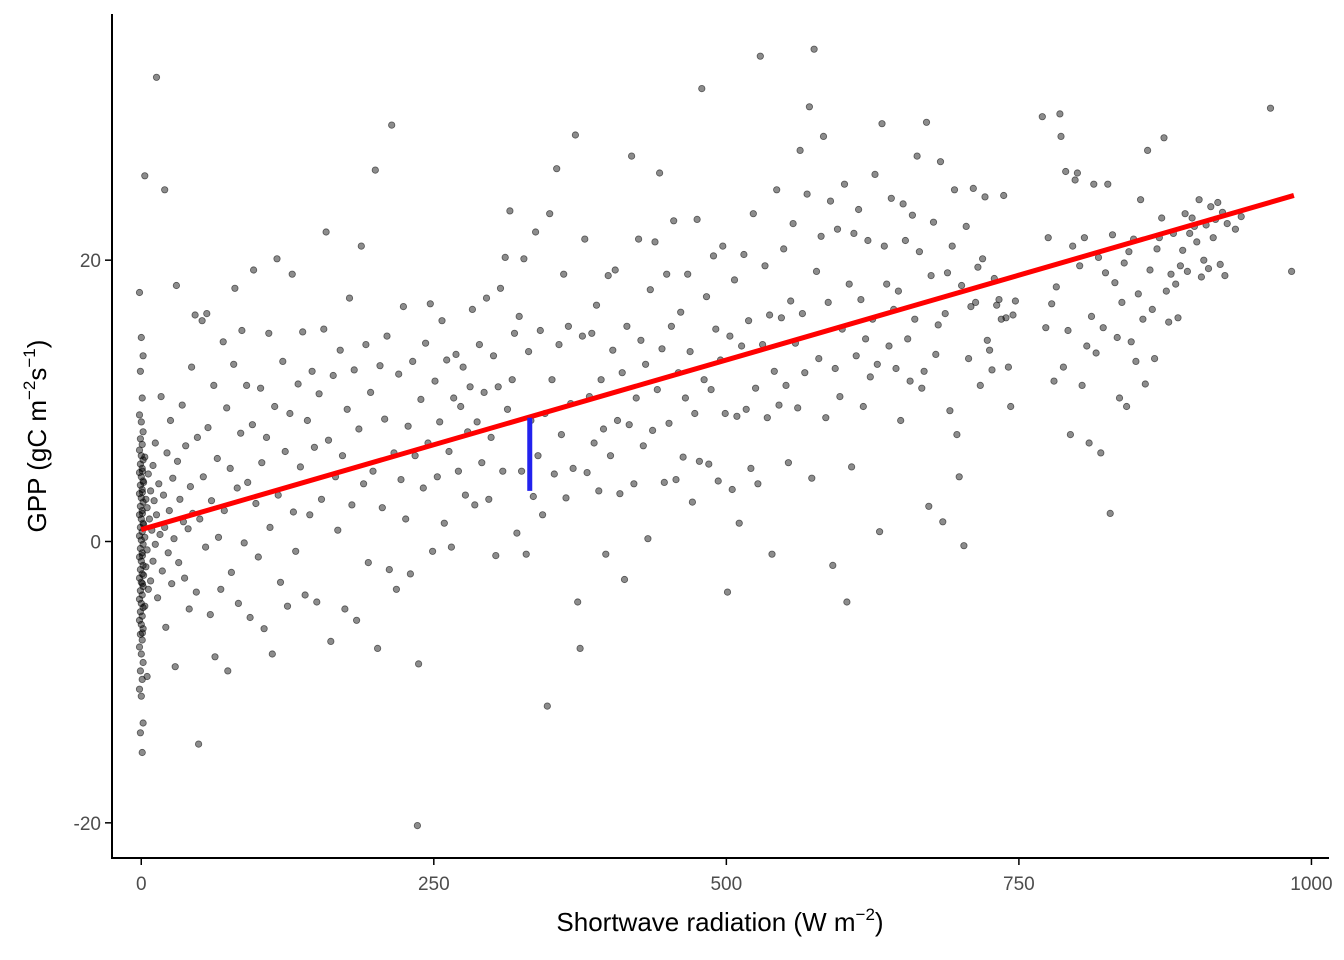  What do you see at coordinates (434, 884) in the screenshot?
I see `x-tick-label: 250` at bounding box center [434, 884].